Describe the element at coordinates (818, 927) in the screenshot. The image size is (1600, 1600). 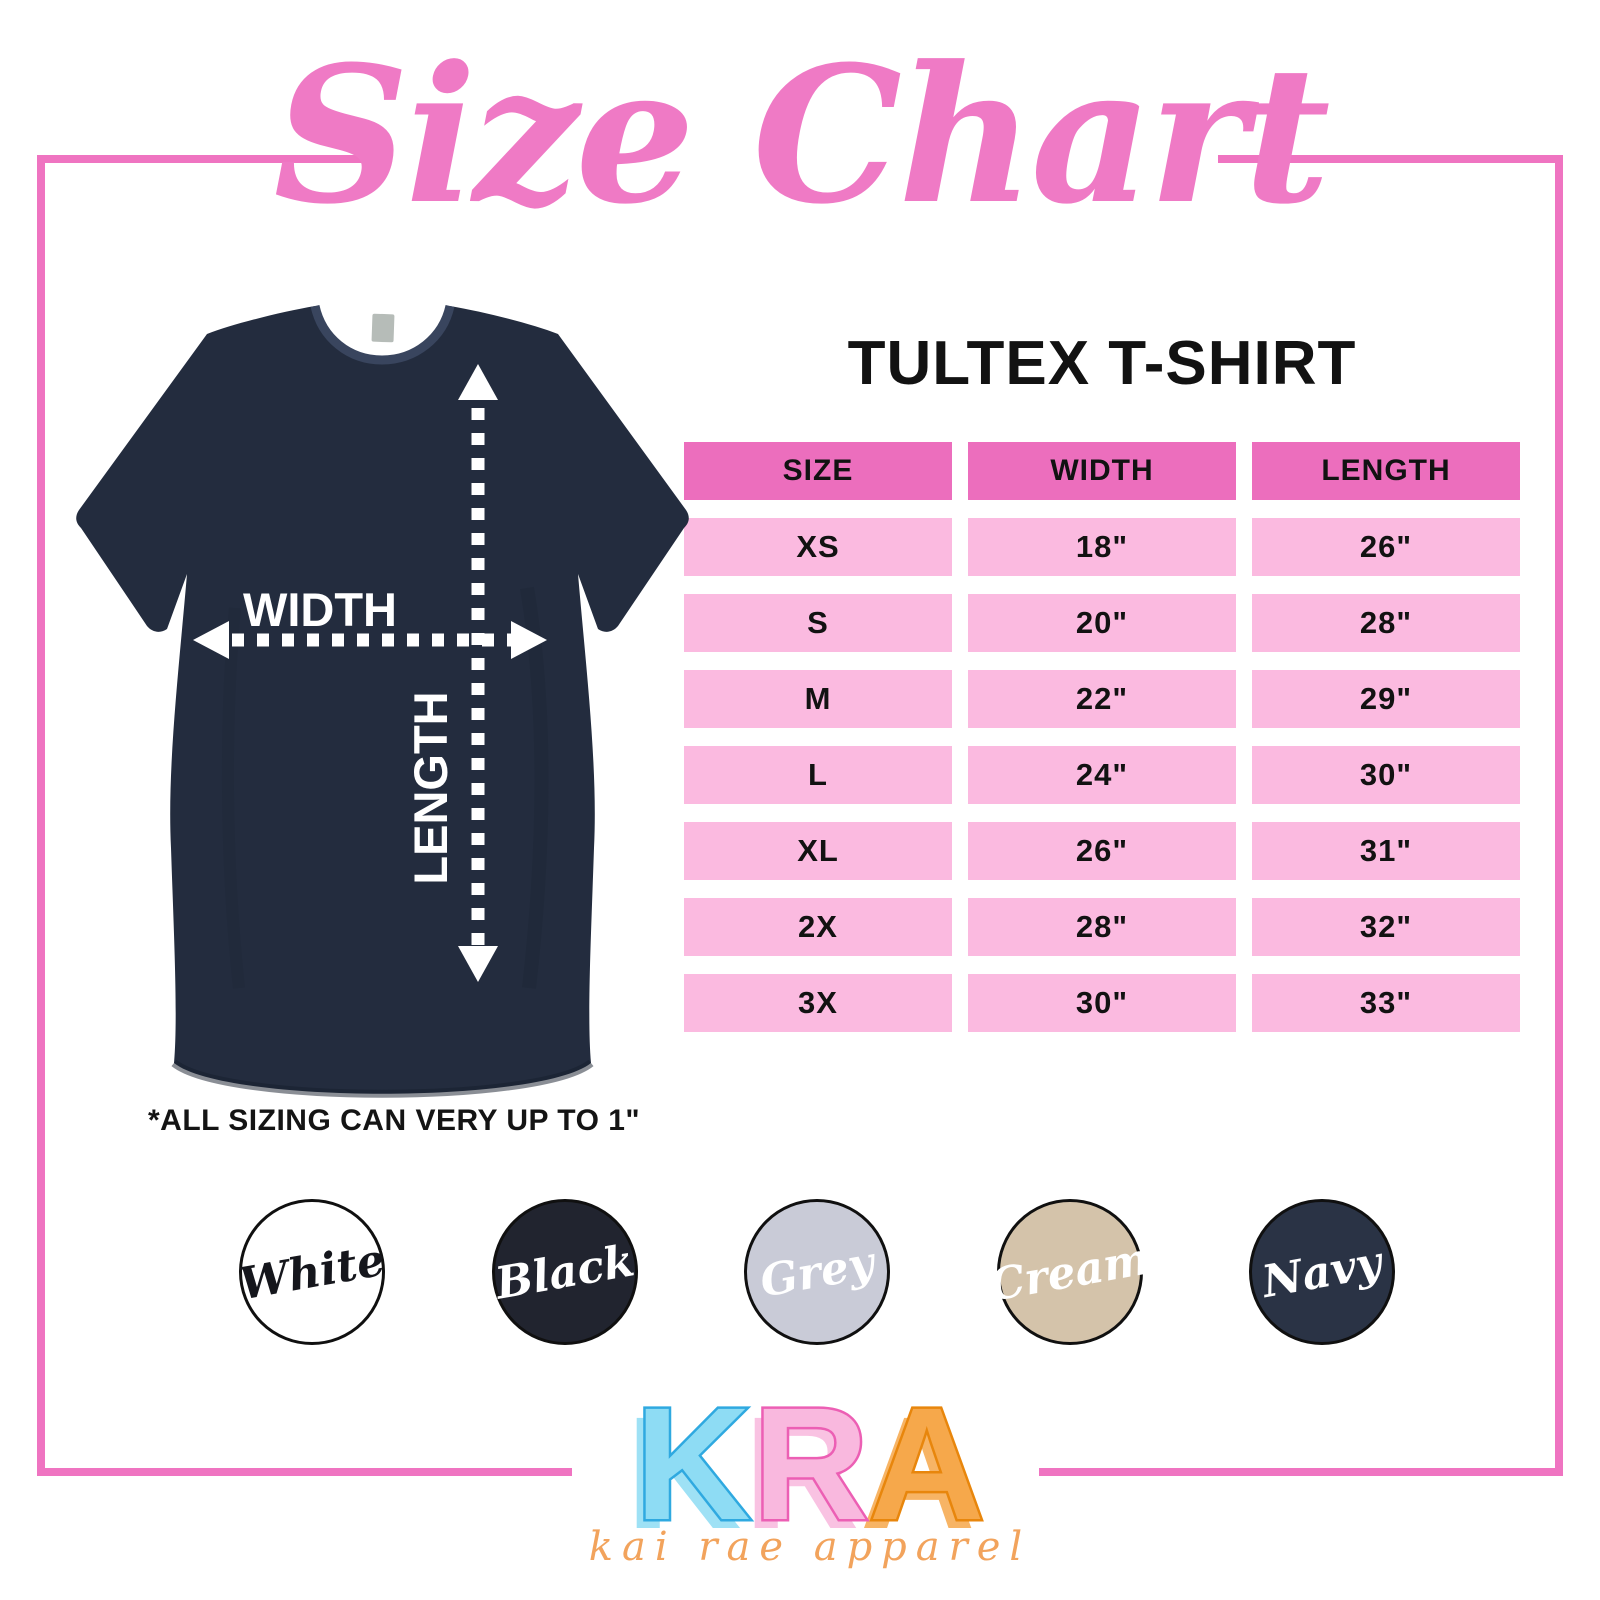
I see `table-cell-size: 2X` at that location.